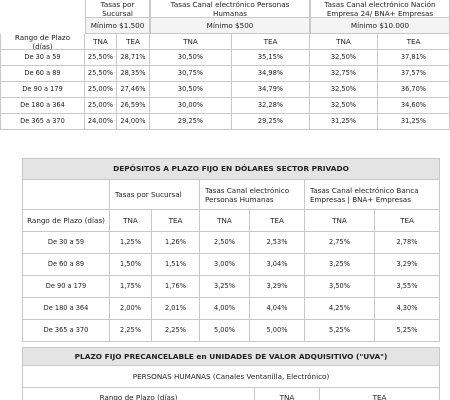 The width and height of the screenshot is (450, 400). I want to click on rate: 2,01%, so click(176, 309).